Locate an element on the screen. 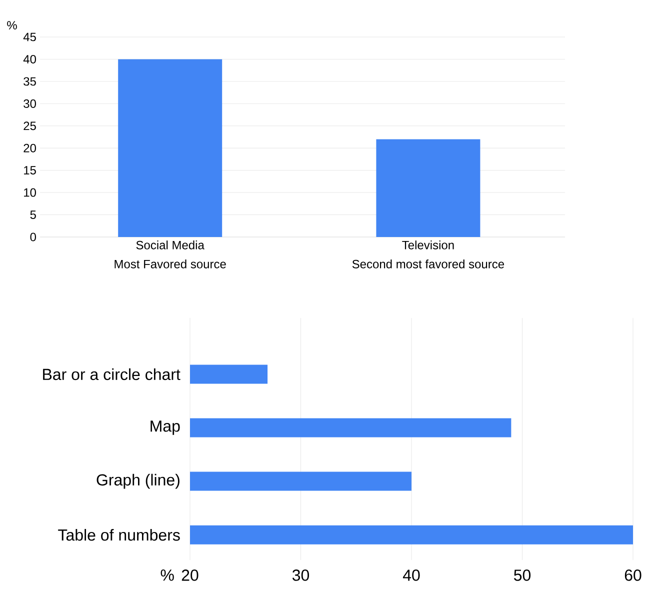  y-tick-label: 25 is located at coordinates (30, 126).